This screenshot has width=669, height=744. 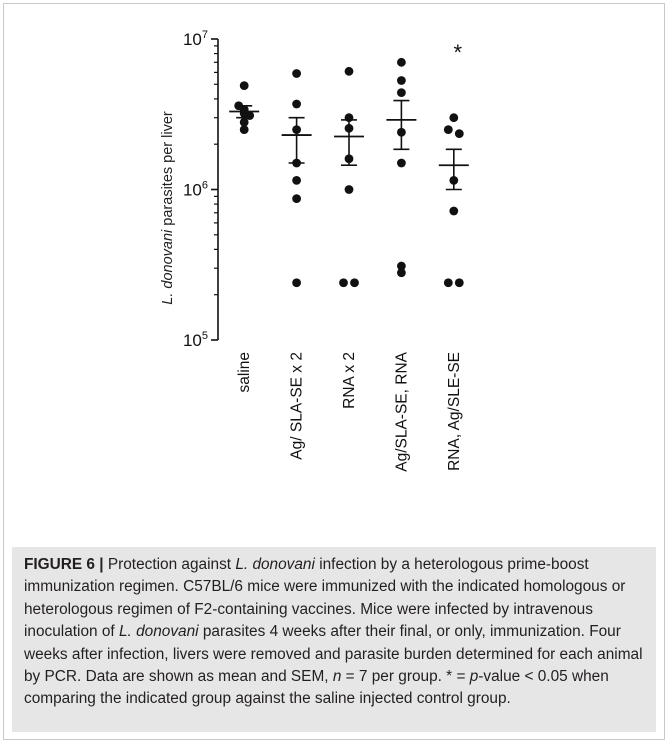 What do you see at coordinates (405, 677) in the screenshot?
I see `caption-part: = 7 per group. * =` at bounding box center [405, 677].